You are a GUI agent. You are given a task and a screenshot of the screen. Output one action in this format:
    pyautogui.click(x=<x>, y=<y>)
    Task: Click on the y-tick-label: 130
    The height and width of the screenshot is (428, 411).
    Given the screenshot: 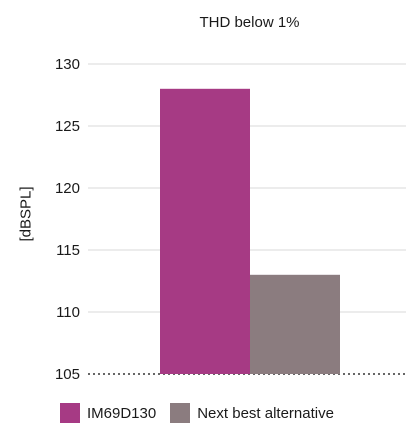 What is the action you would take?
    pyautogui.click(x=67, y=64)
    